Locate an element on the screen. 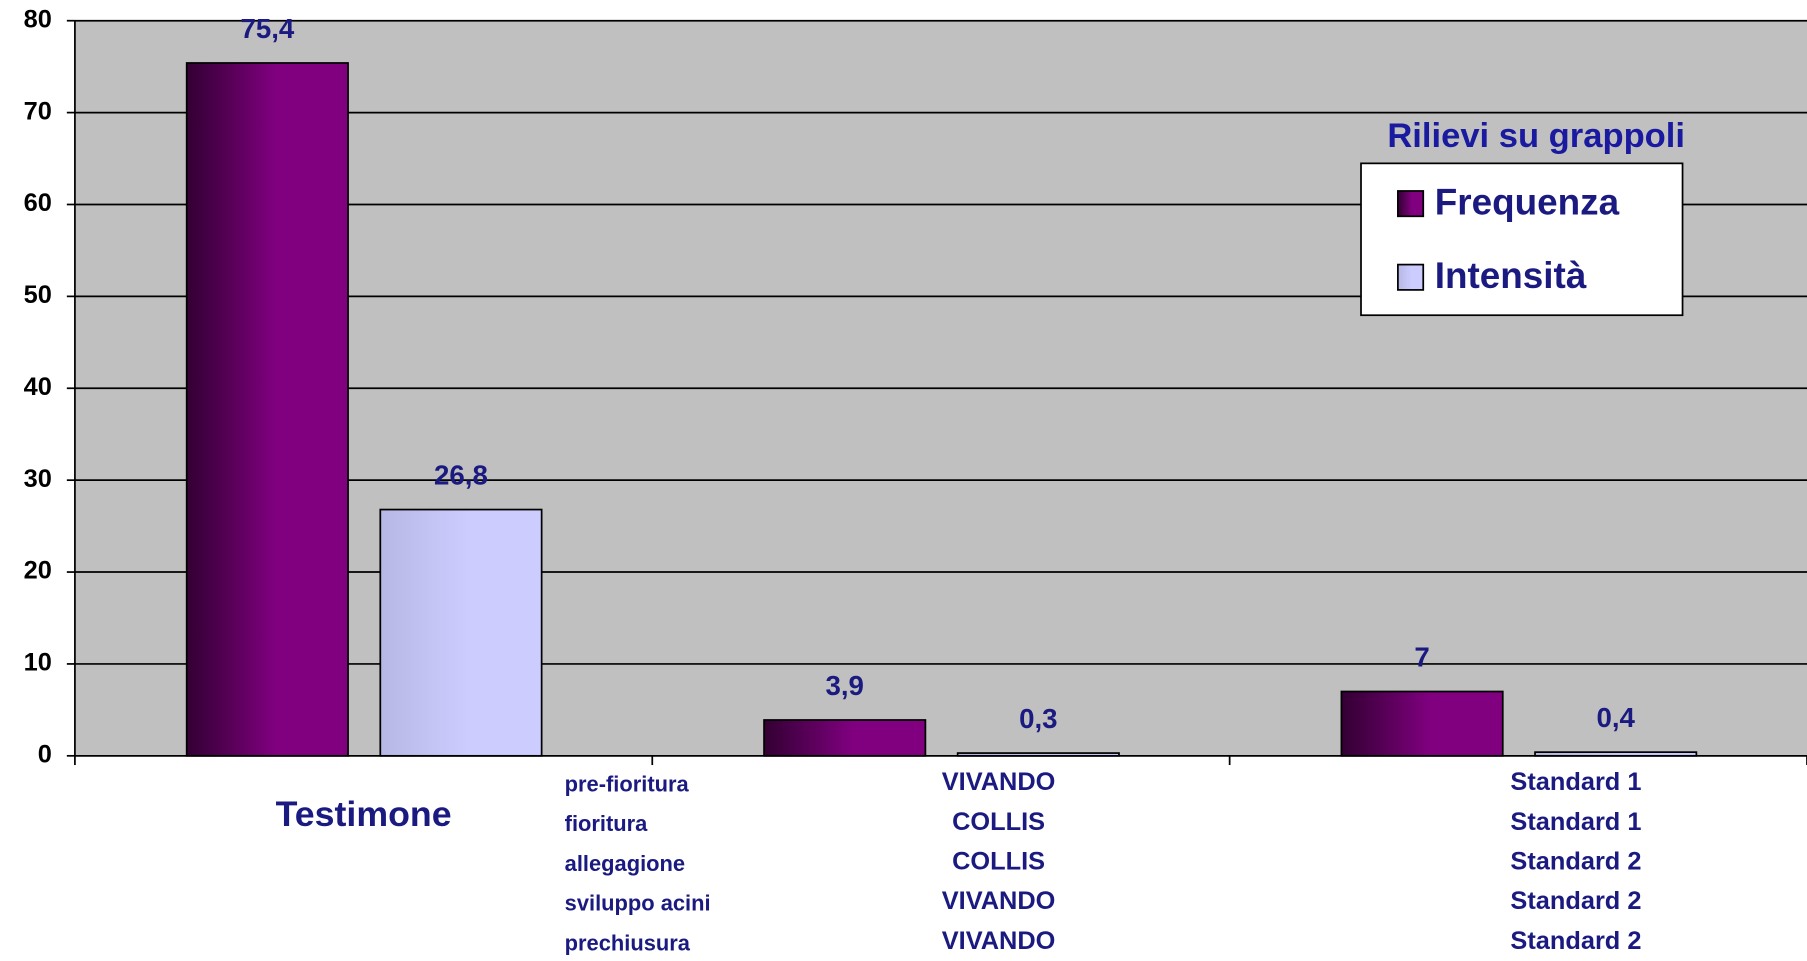 This screenshot has height=961, width=1807. stage-label: pre-fioritura is located at coordinates (627, 784).